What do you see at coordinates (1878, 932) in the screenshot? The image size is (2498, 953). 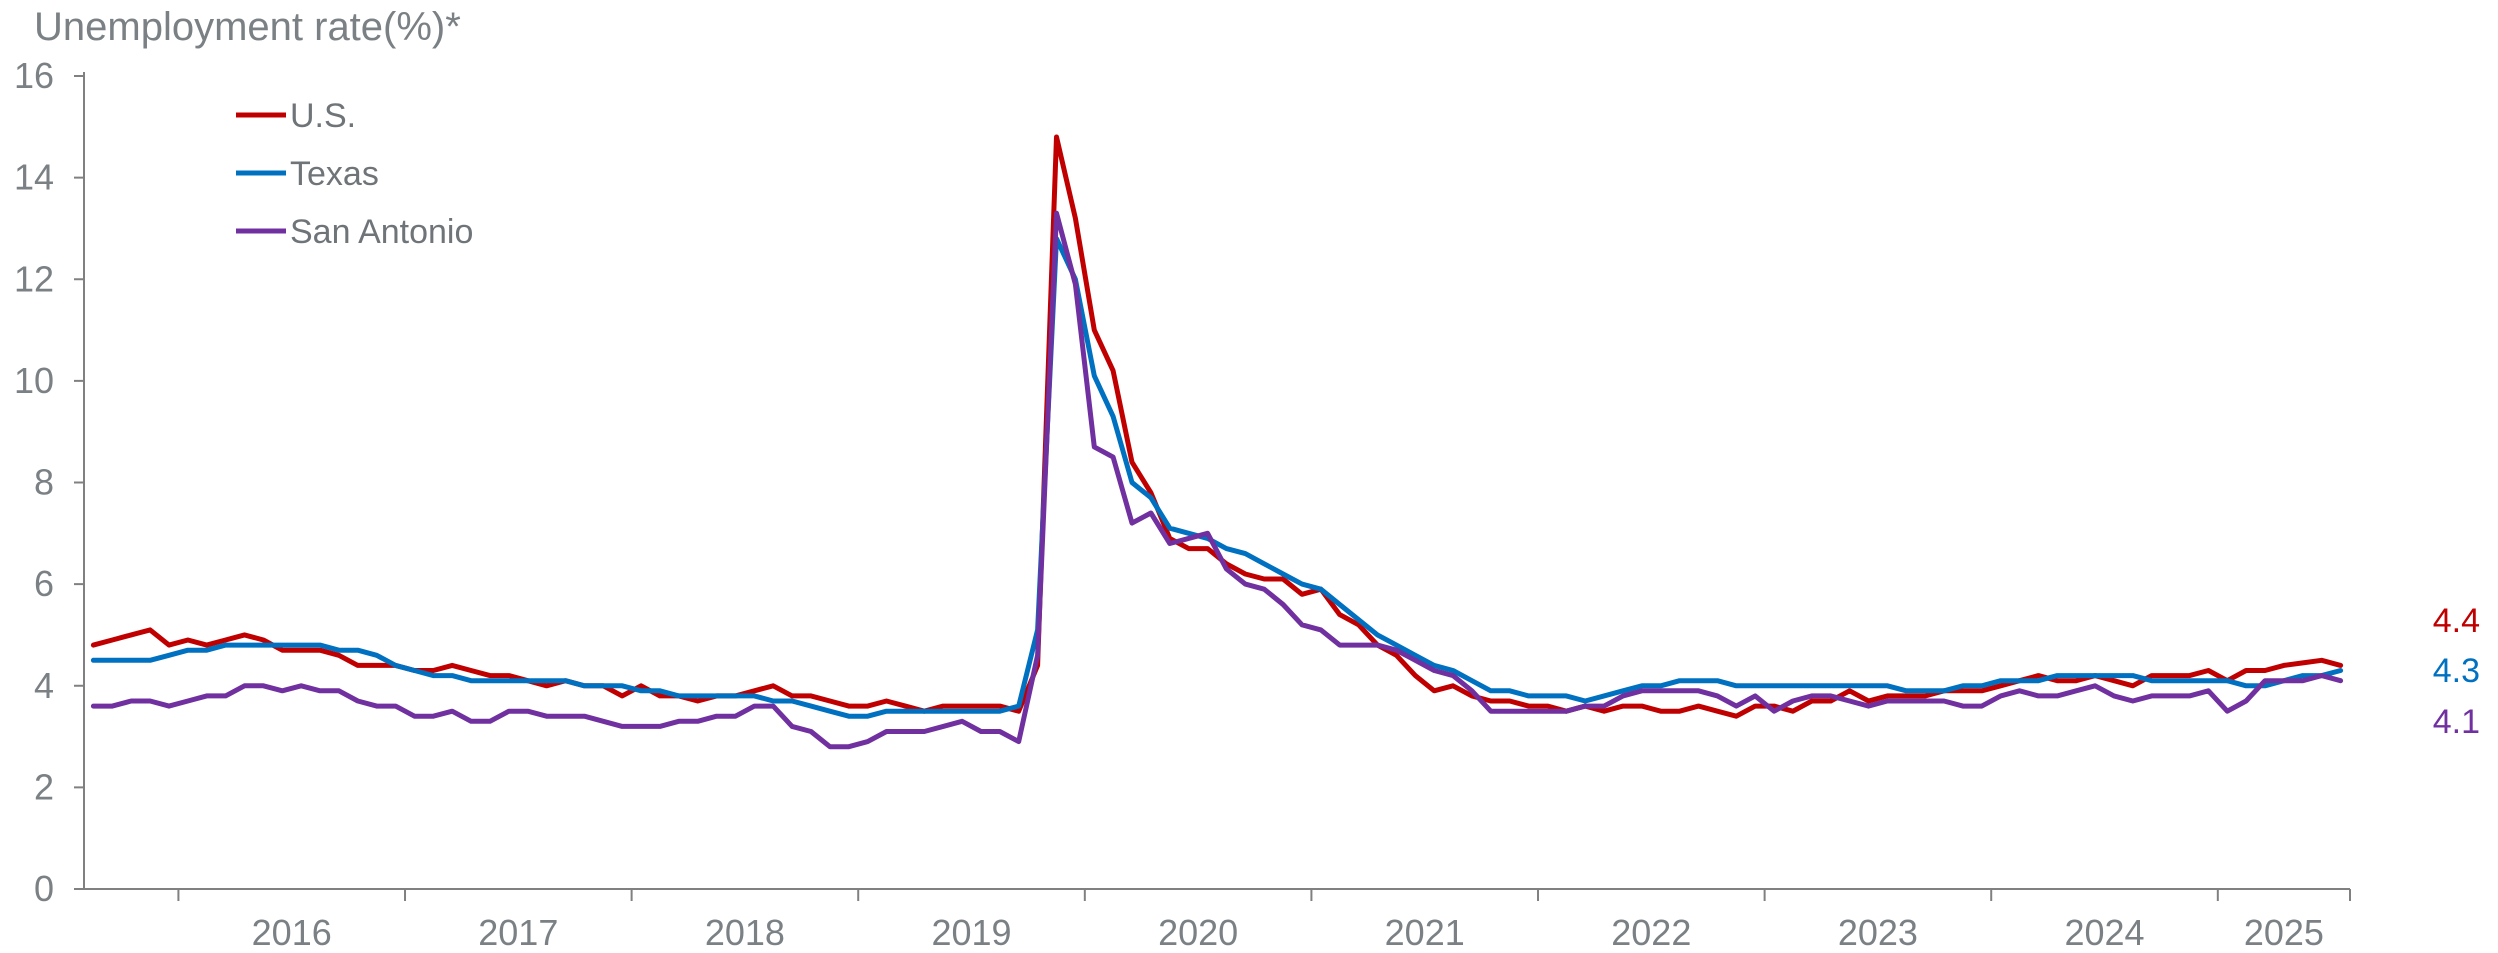 I see `x-tick-label: 2023` at bounding box center [1878, 932].